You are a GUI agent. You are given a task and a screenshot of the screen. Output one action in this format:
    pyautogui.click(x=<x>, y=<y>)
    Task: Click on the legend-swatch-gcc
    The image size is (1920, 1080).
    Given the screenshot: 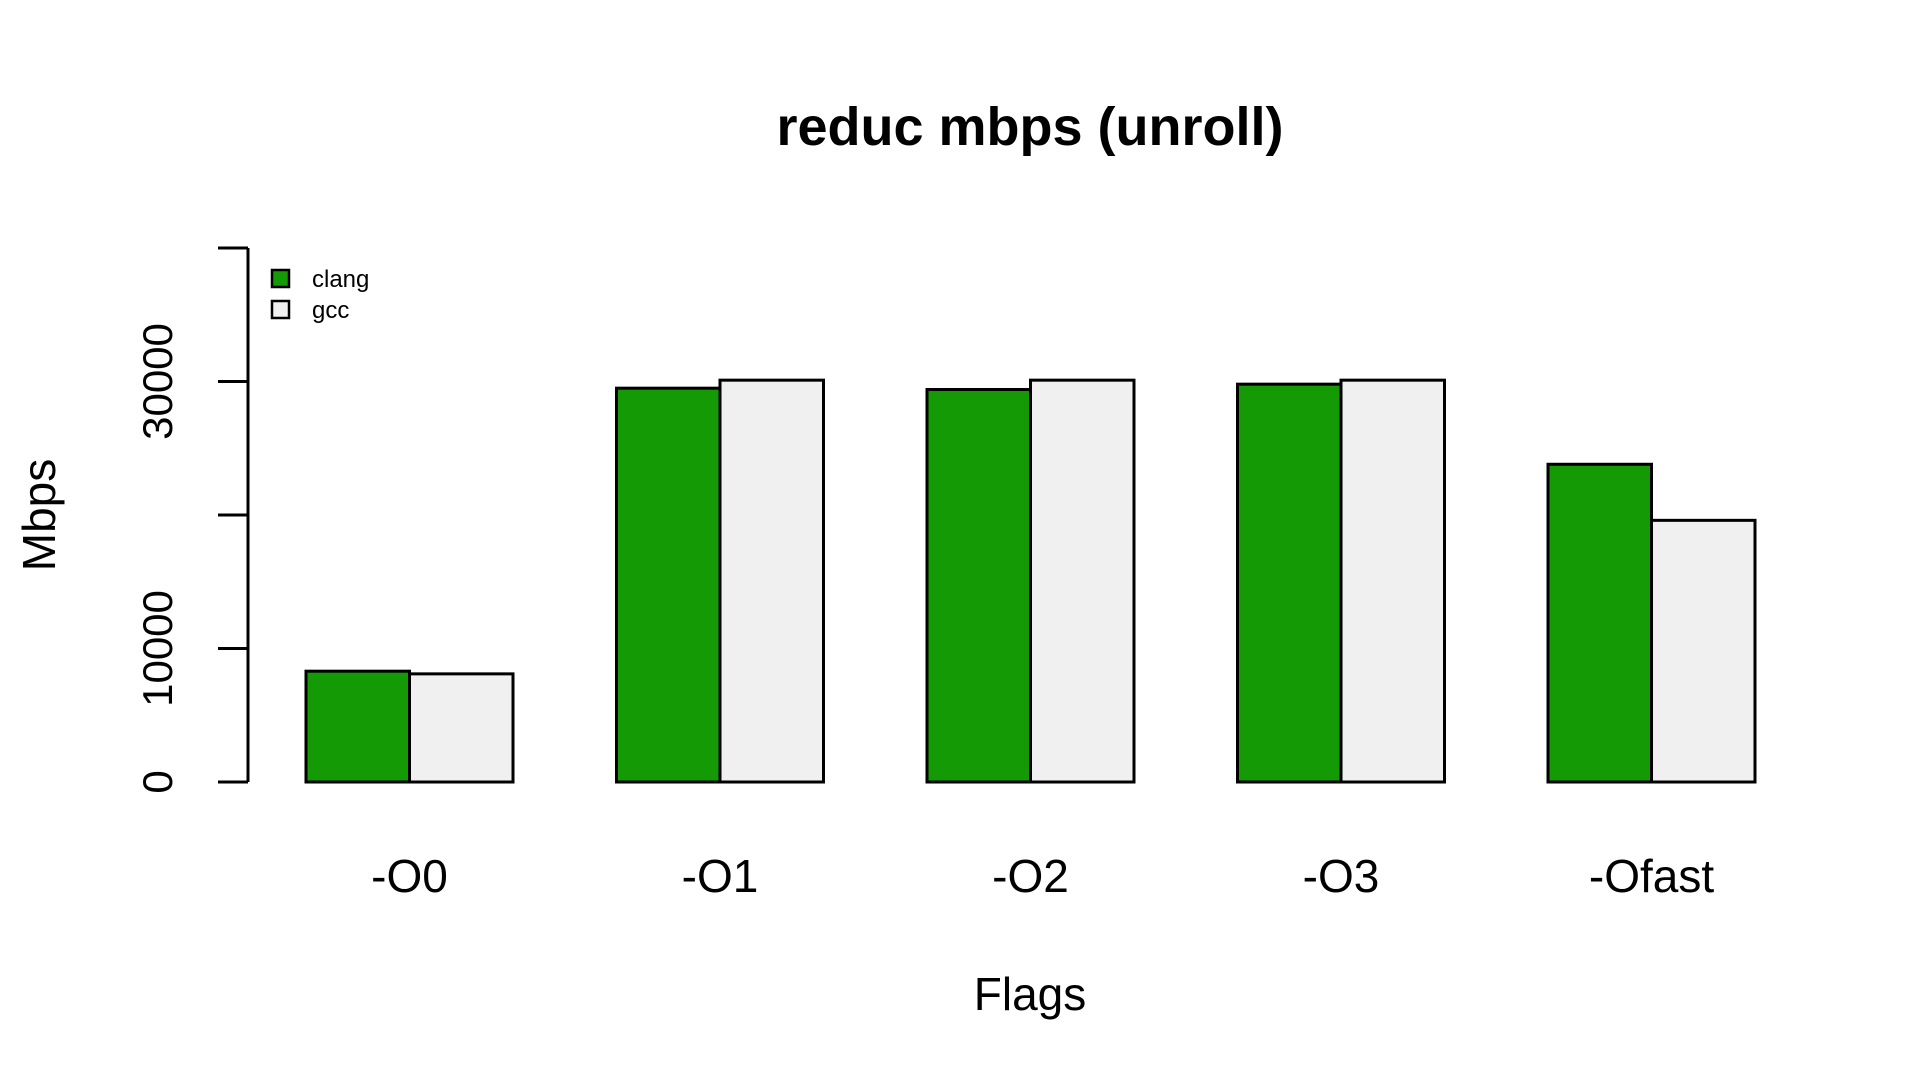 What is the action you would take?
    pyautogui.click(x=280, y=309)
    